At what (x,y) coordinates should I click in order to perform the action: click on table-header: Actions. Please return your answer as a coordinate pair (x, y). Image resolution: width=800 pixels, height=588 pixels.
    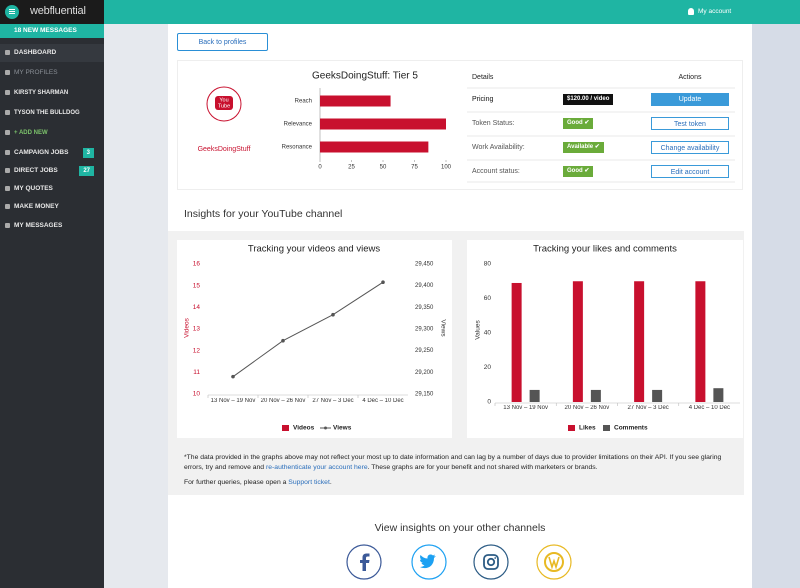
    Looking at the image, I should click on (690, 77).